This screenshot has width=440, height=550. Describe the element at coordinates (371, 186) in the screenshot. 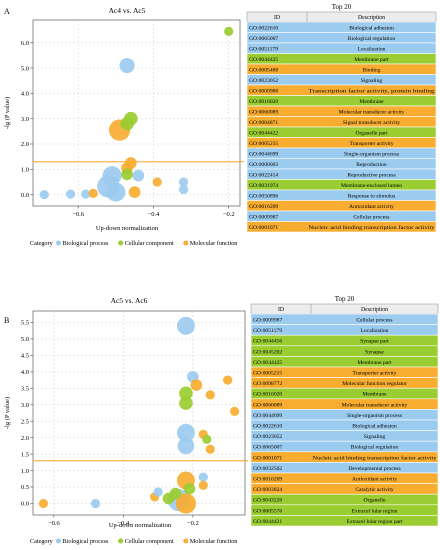

I see `table-cell-description: Membrane-enclosed lumen` at that location.